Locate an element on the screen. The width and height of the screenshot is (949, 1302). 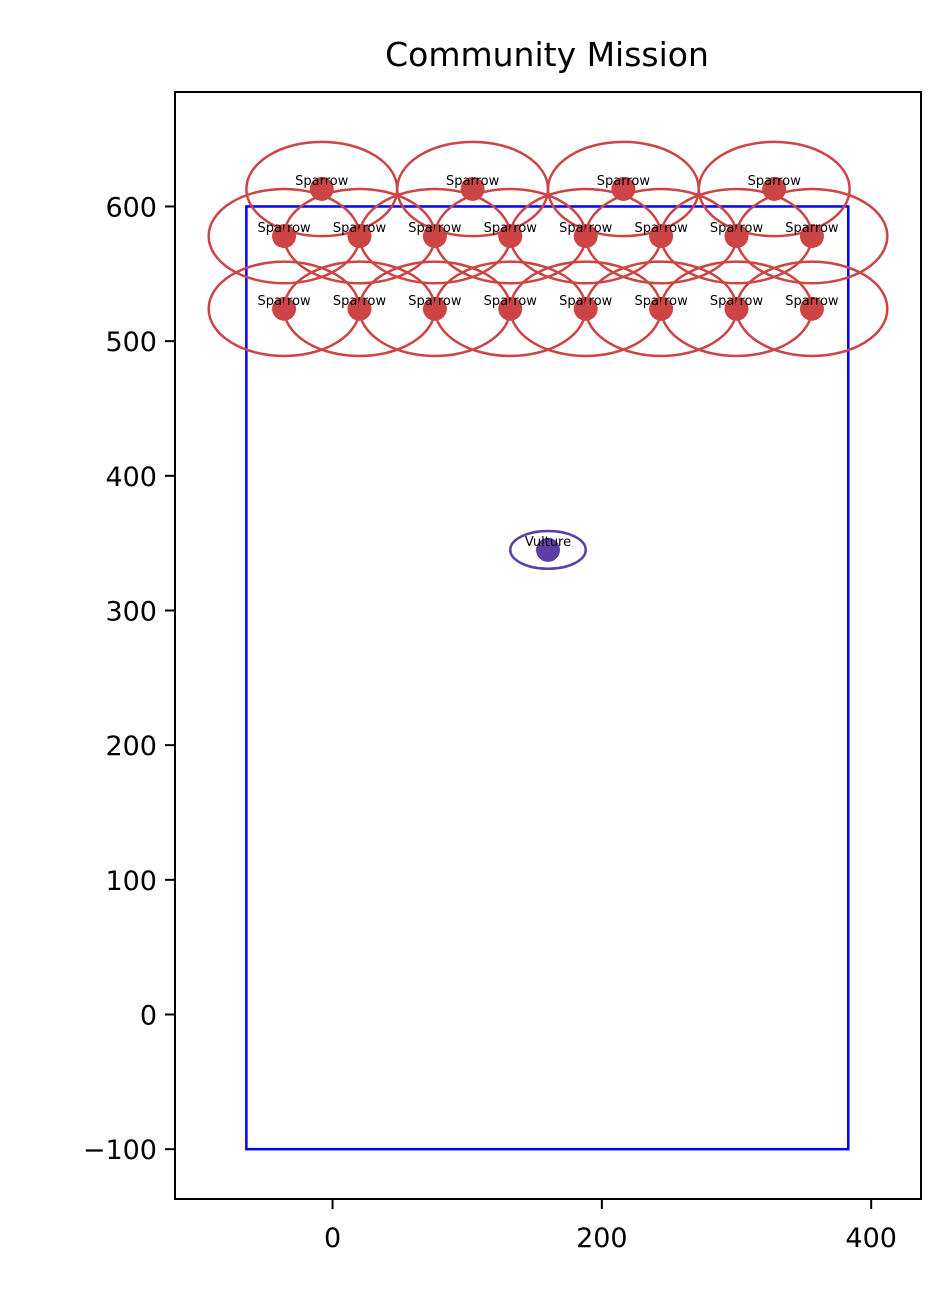
x-tick-label: 200 is located at coordinates (602, 1238).